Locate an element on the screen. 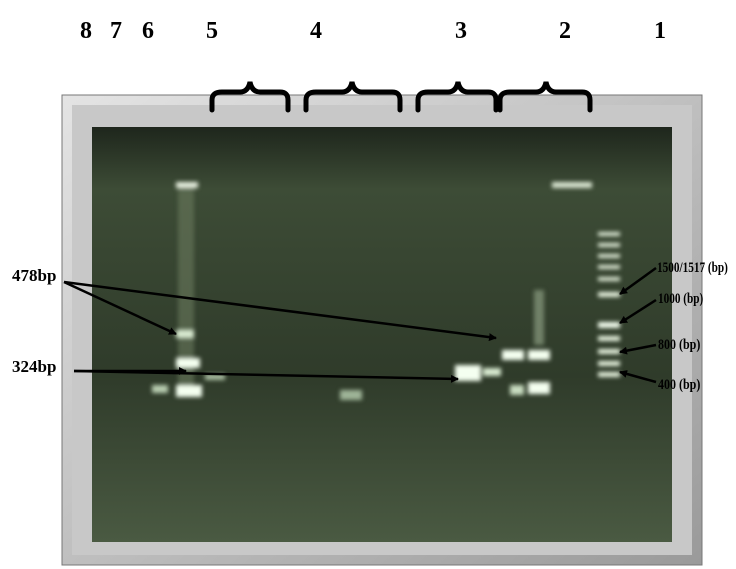  lane-number: 2 is located at coordinates (565, 31).